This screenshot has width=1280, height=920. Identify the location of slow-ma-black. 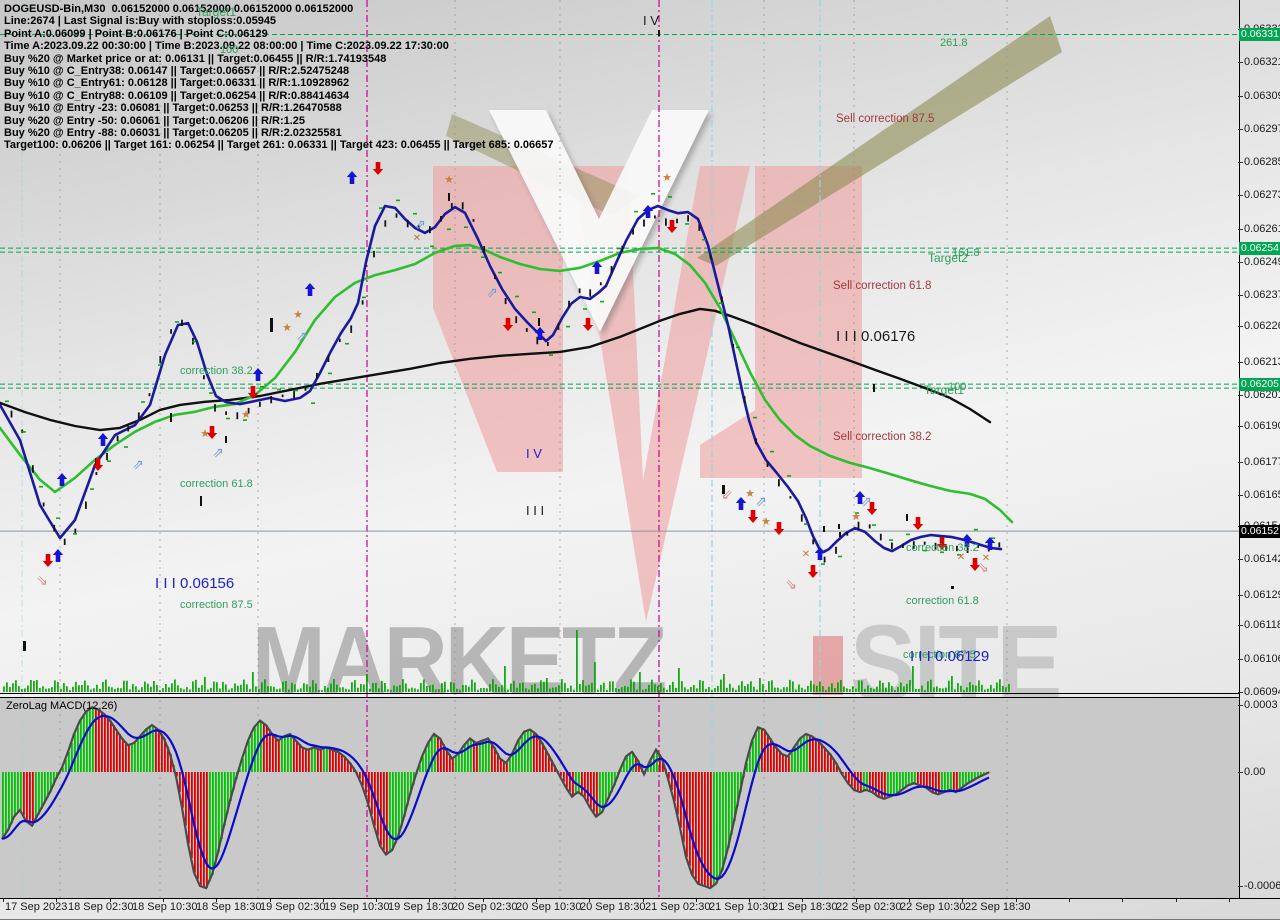
(496, 369).